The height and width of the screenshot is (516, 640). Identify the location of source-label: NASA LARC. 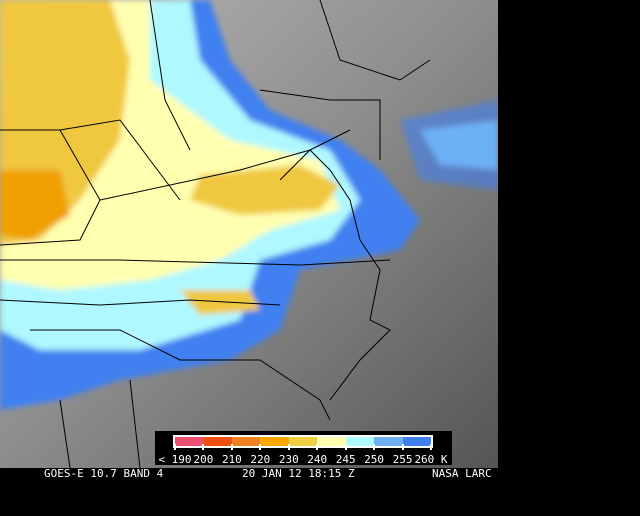
(462, 473).